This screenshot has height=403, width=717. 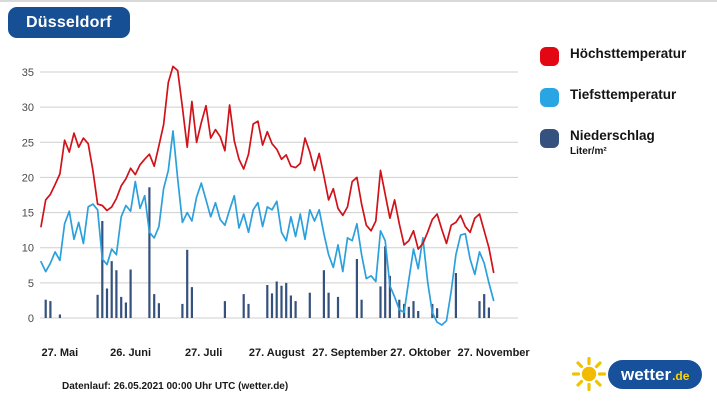 I want to click on x-axis-tick-label: 27. Juli, so click(x=203, y=353).